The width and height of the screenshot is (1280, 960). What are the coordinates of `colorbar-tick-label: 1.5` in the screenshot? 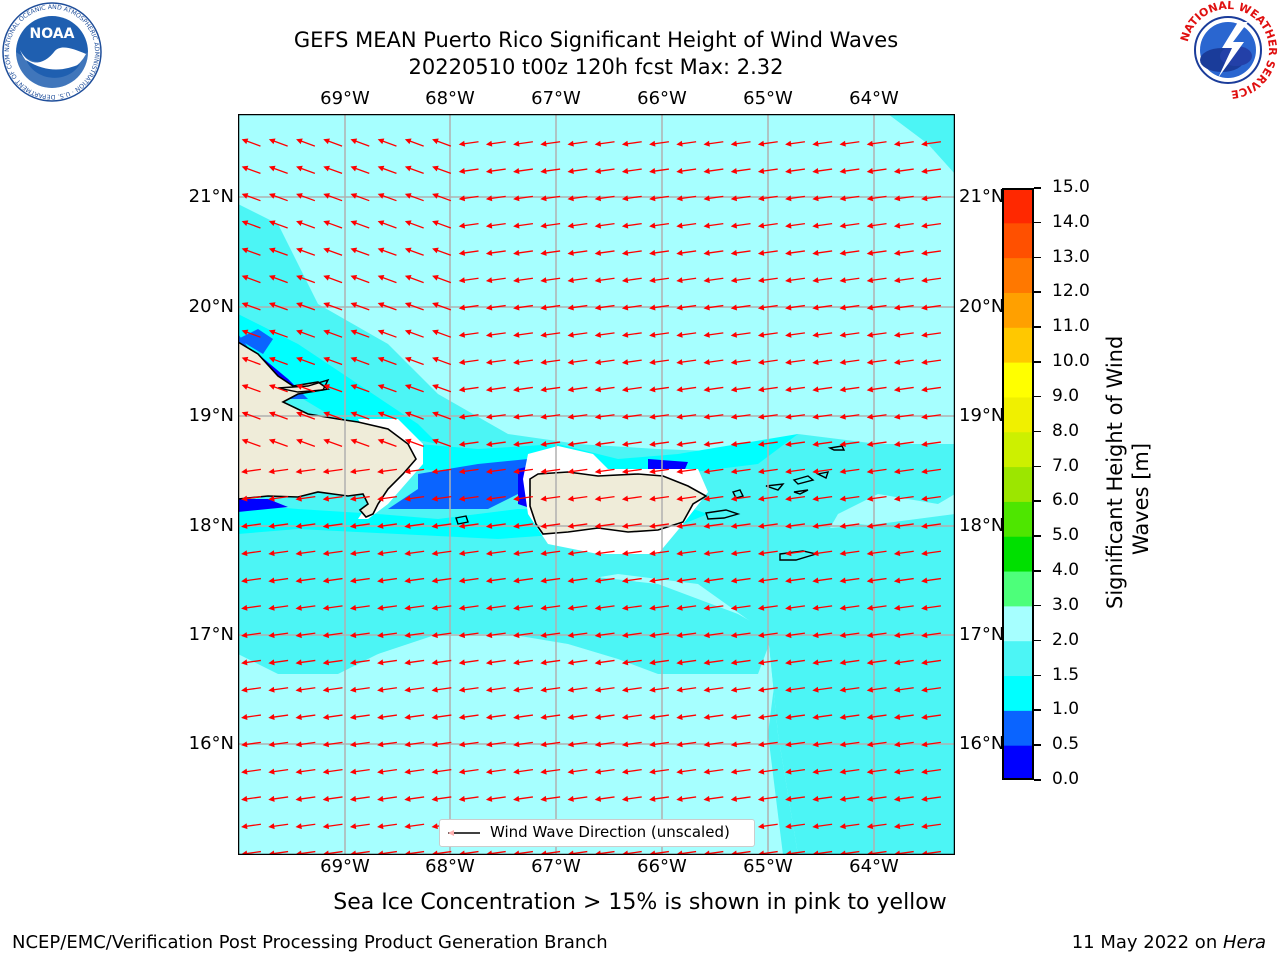 It's located at (1066, 674).